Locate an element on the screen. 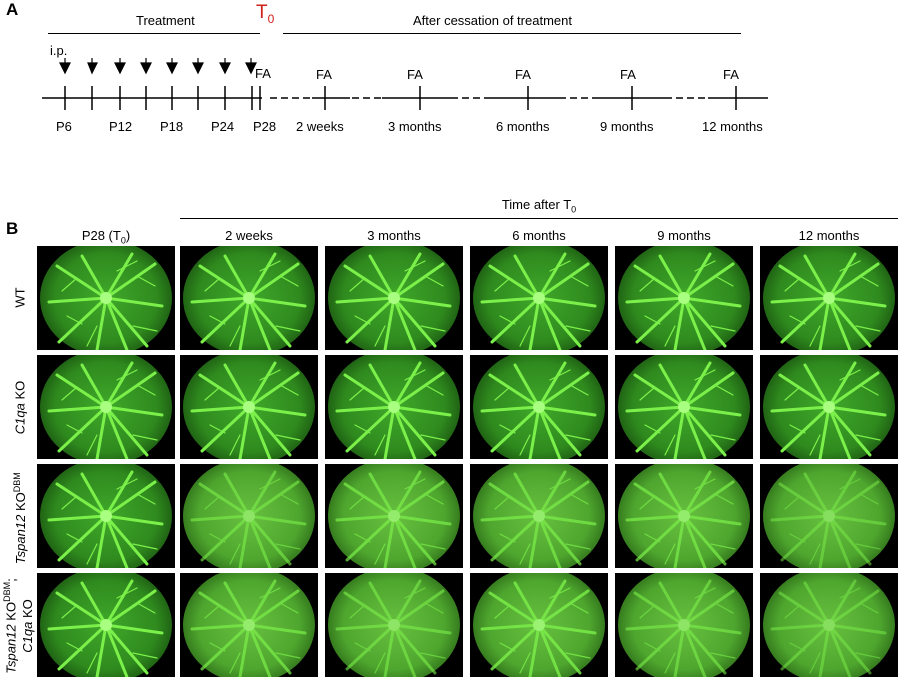 This screenshot has height=691, width=900. tick-label-12-months: 12 months is located at coordinates (732, 126).